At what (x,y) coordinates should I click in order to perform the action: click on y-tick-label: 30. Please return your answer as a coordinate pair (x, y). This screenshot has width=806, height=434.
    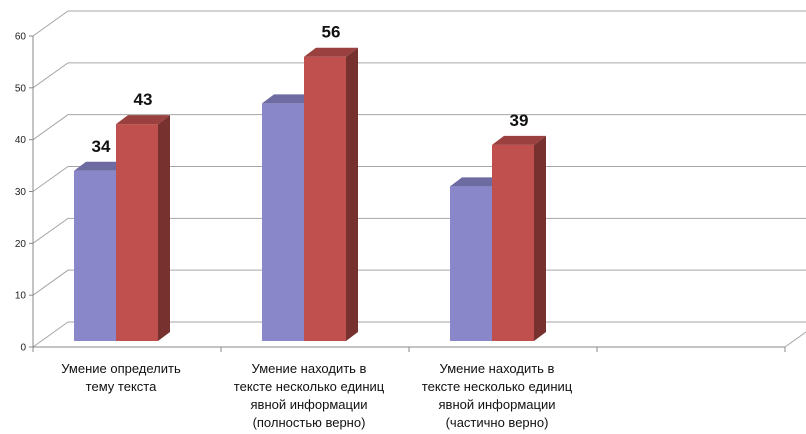
    Looking at the image, I should click on (21, 192).